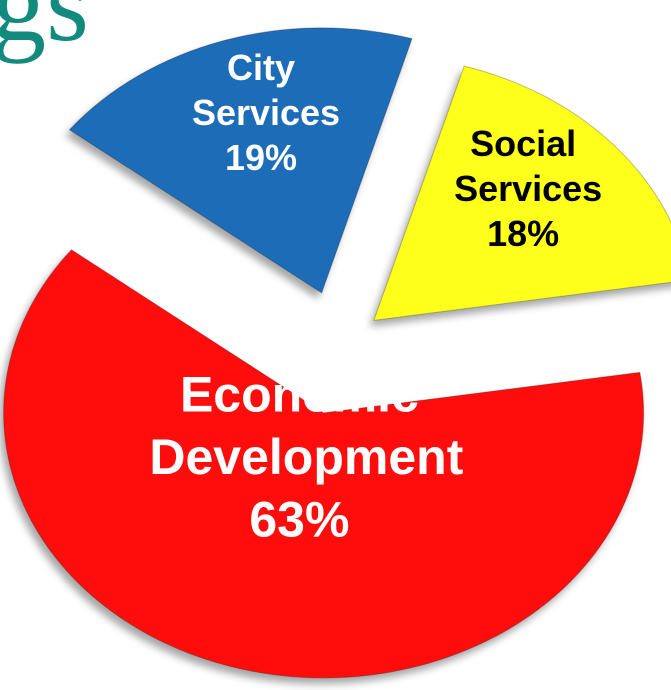 The height and width of the screenshot is (690, 671). I want to click on value-label: 18%, so click(523, 233).